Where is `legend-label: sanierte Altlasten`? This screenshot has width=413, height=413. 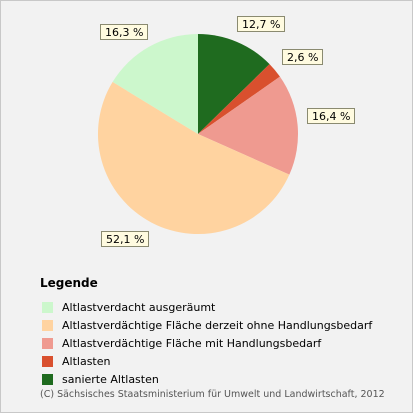 legend-label: sanierte Altlasten is located at coordinates (110, 379).